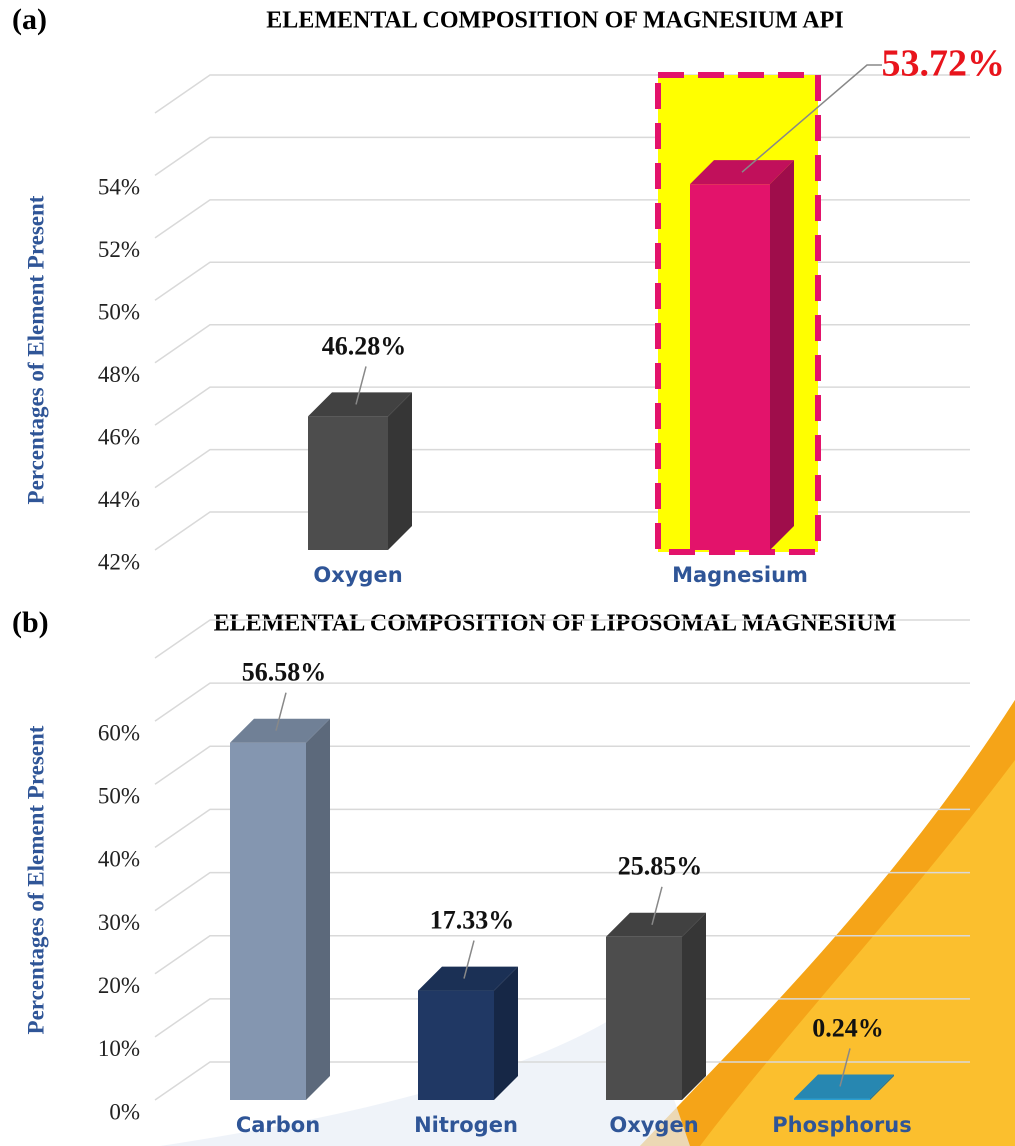  What do you see at coordinates (944, 64) in the screenshot?
I see `value-label: 53.72%` at bounding box center [944, 64].